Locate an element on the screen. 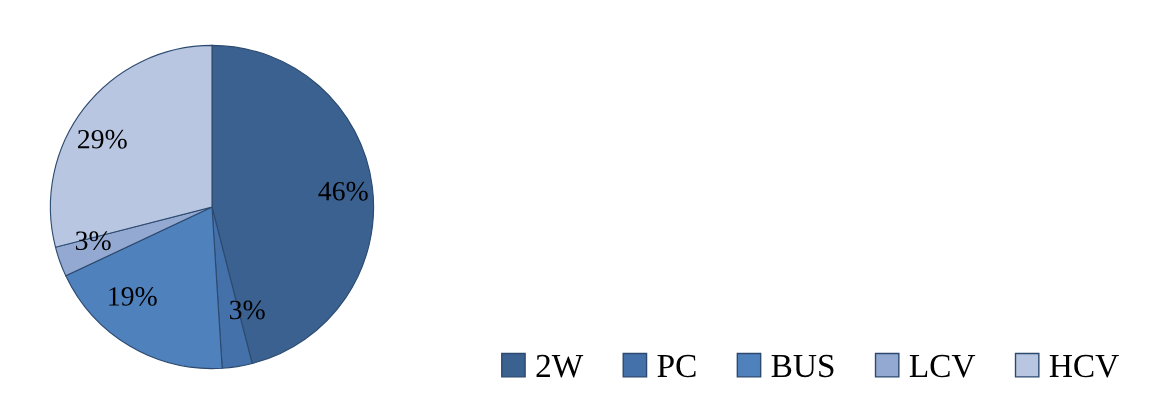 Image resolution: width=1155 pixels, height=414 pixels. legend-label: LCV is located at coordinates (942, 366).